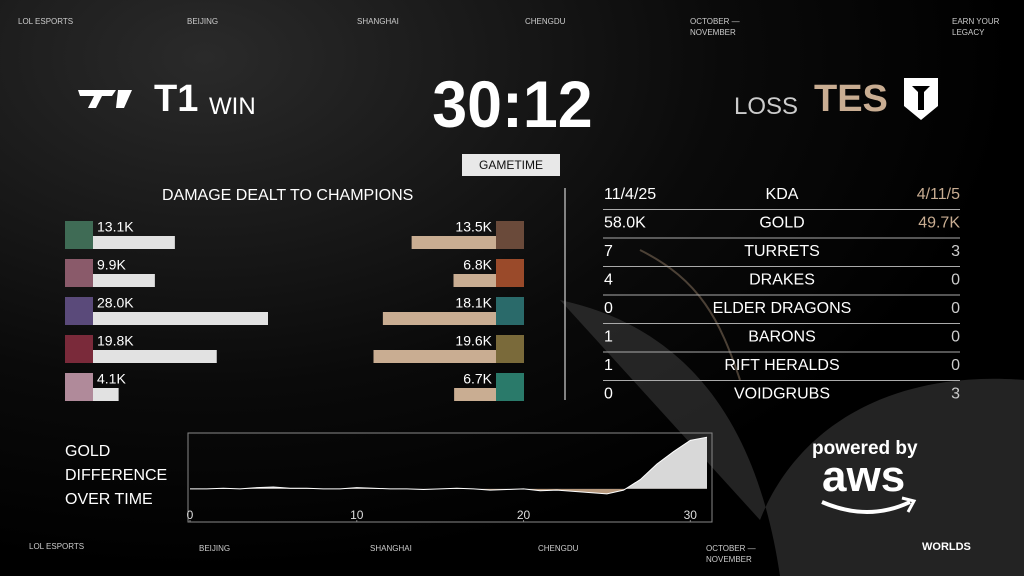 This screenshot has height=576, width=1024. What do you see at coordinates (781, 223) in the screenshot?
I see `stat-label: GOLD` at bounding box center [781, 223].